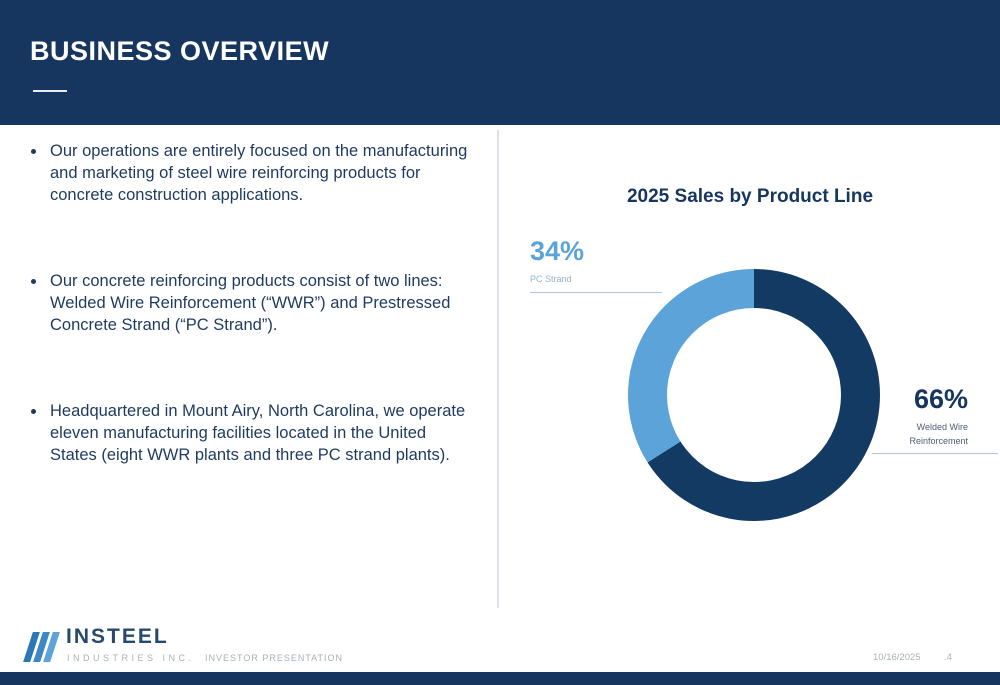  I want to click on callout-pc-strand: 34% PC Strand, so click(596, 265).